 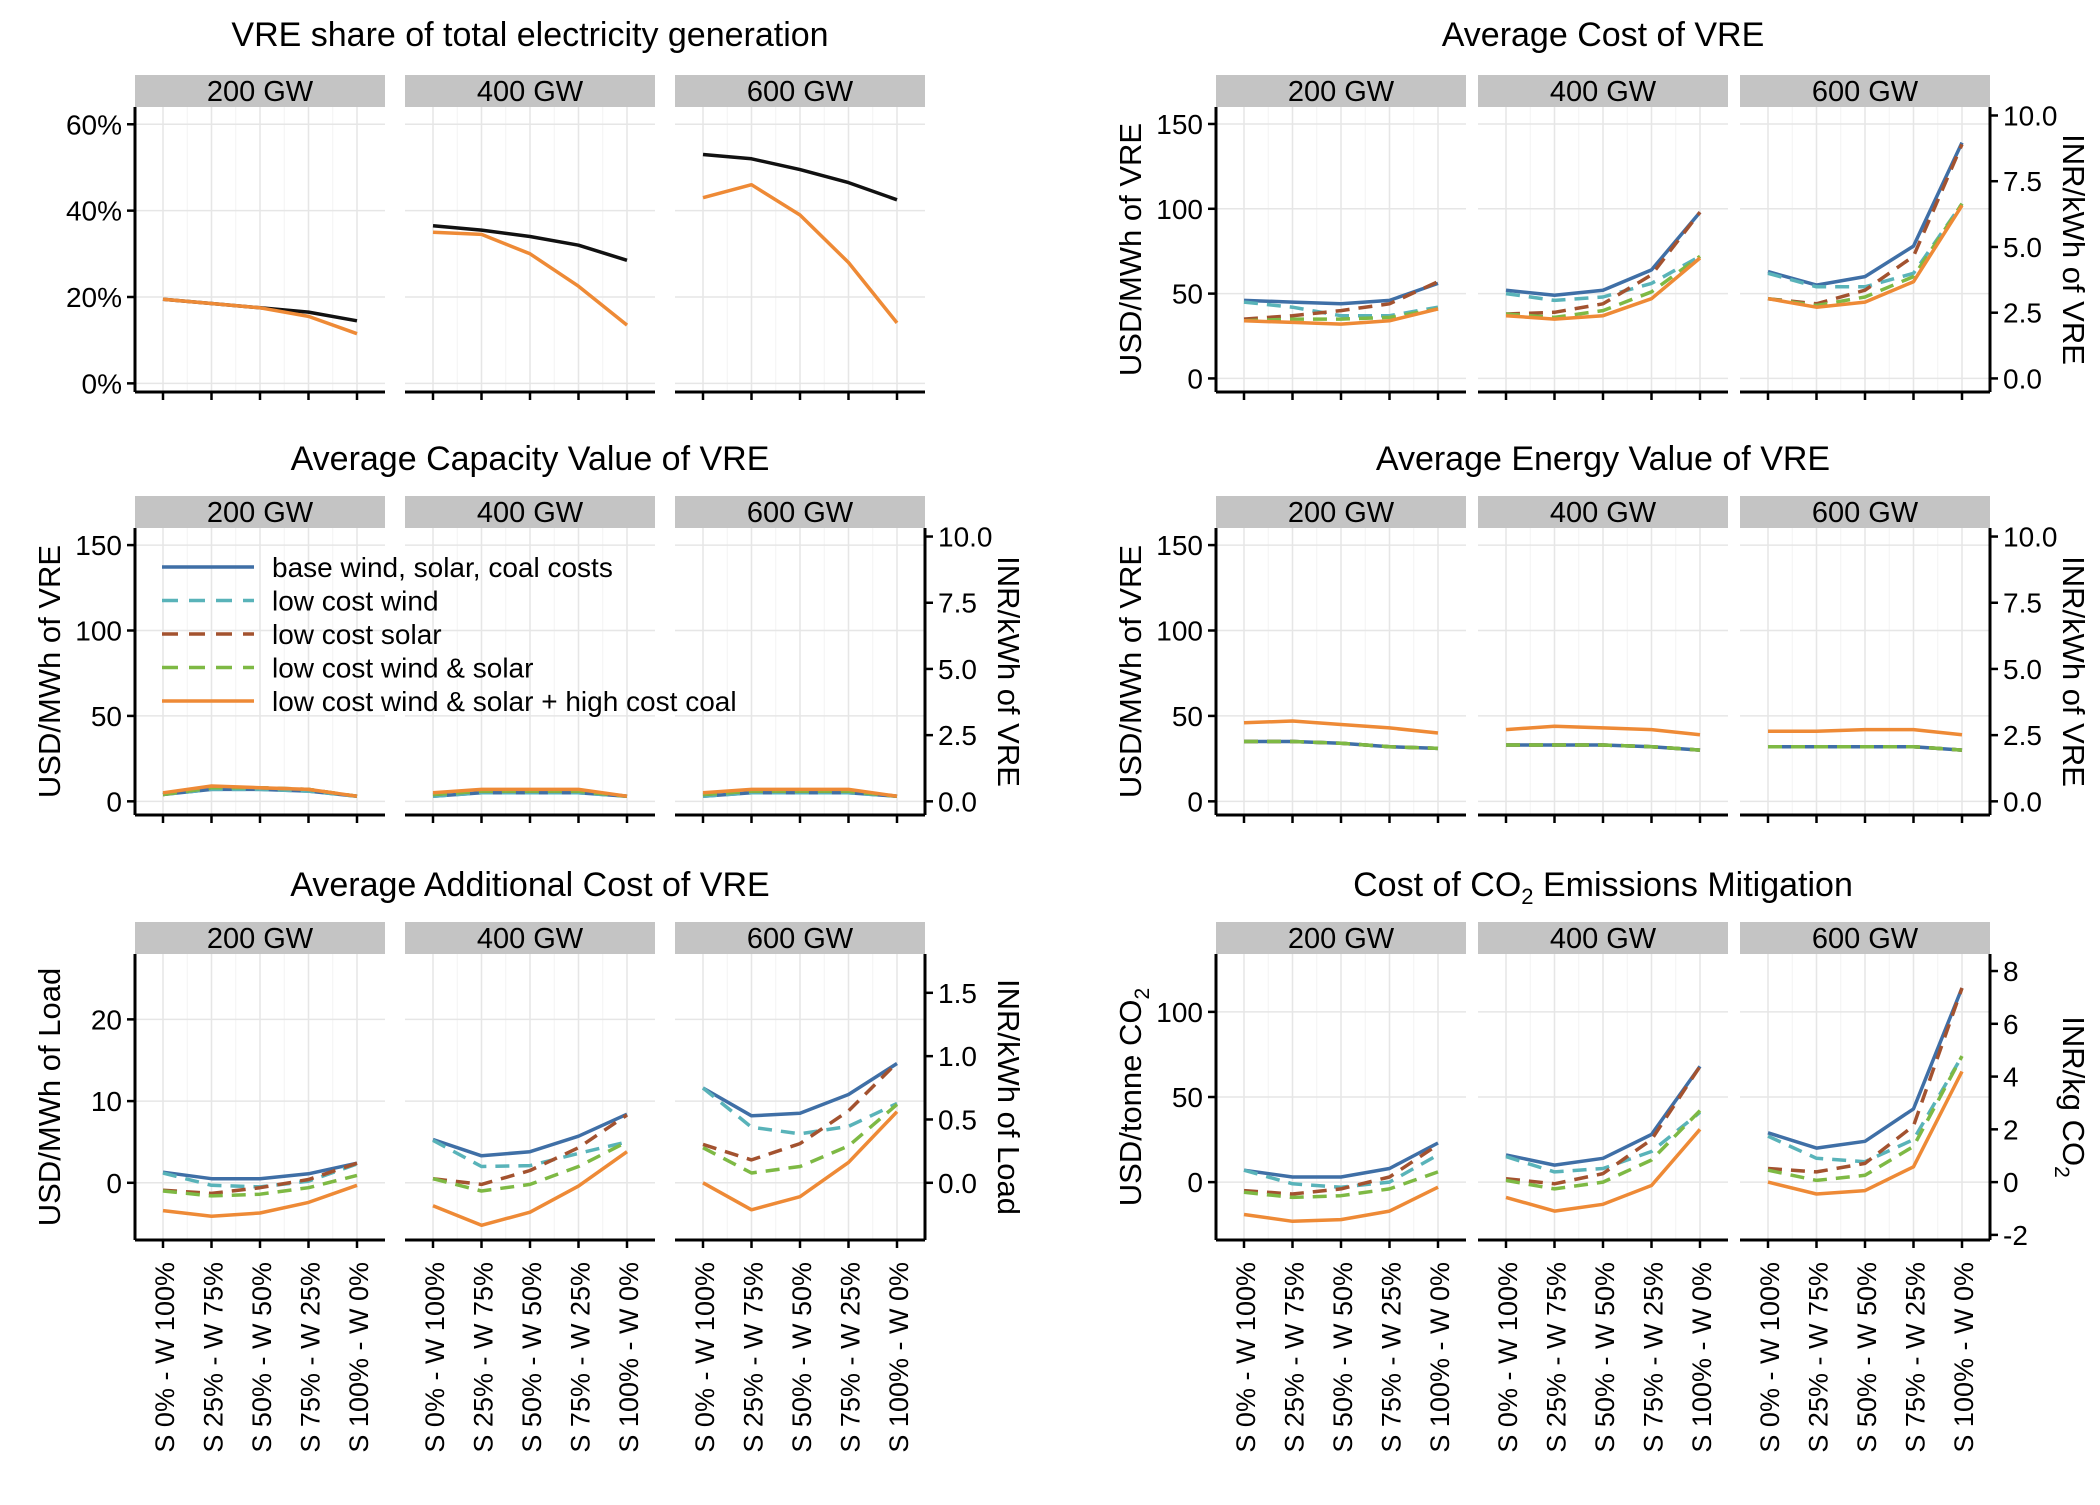 What do you see at coordinates (260, 237) in the screenshot?
I see `facet-panel-1: 200 GW` at bounding box center [260, 237].